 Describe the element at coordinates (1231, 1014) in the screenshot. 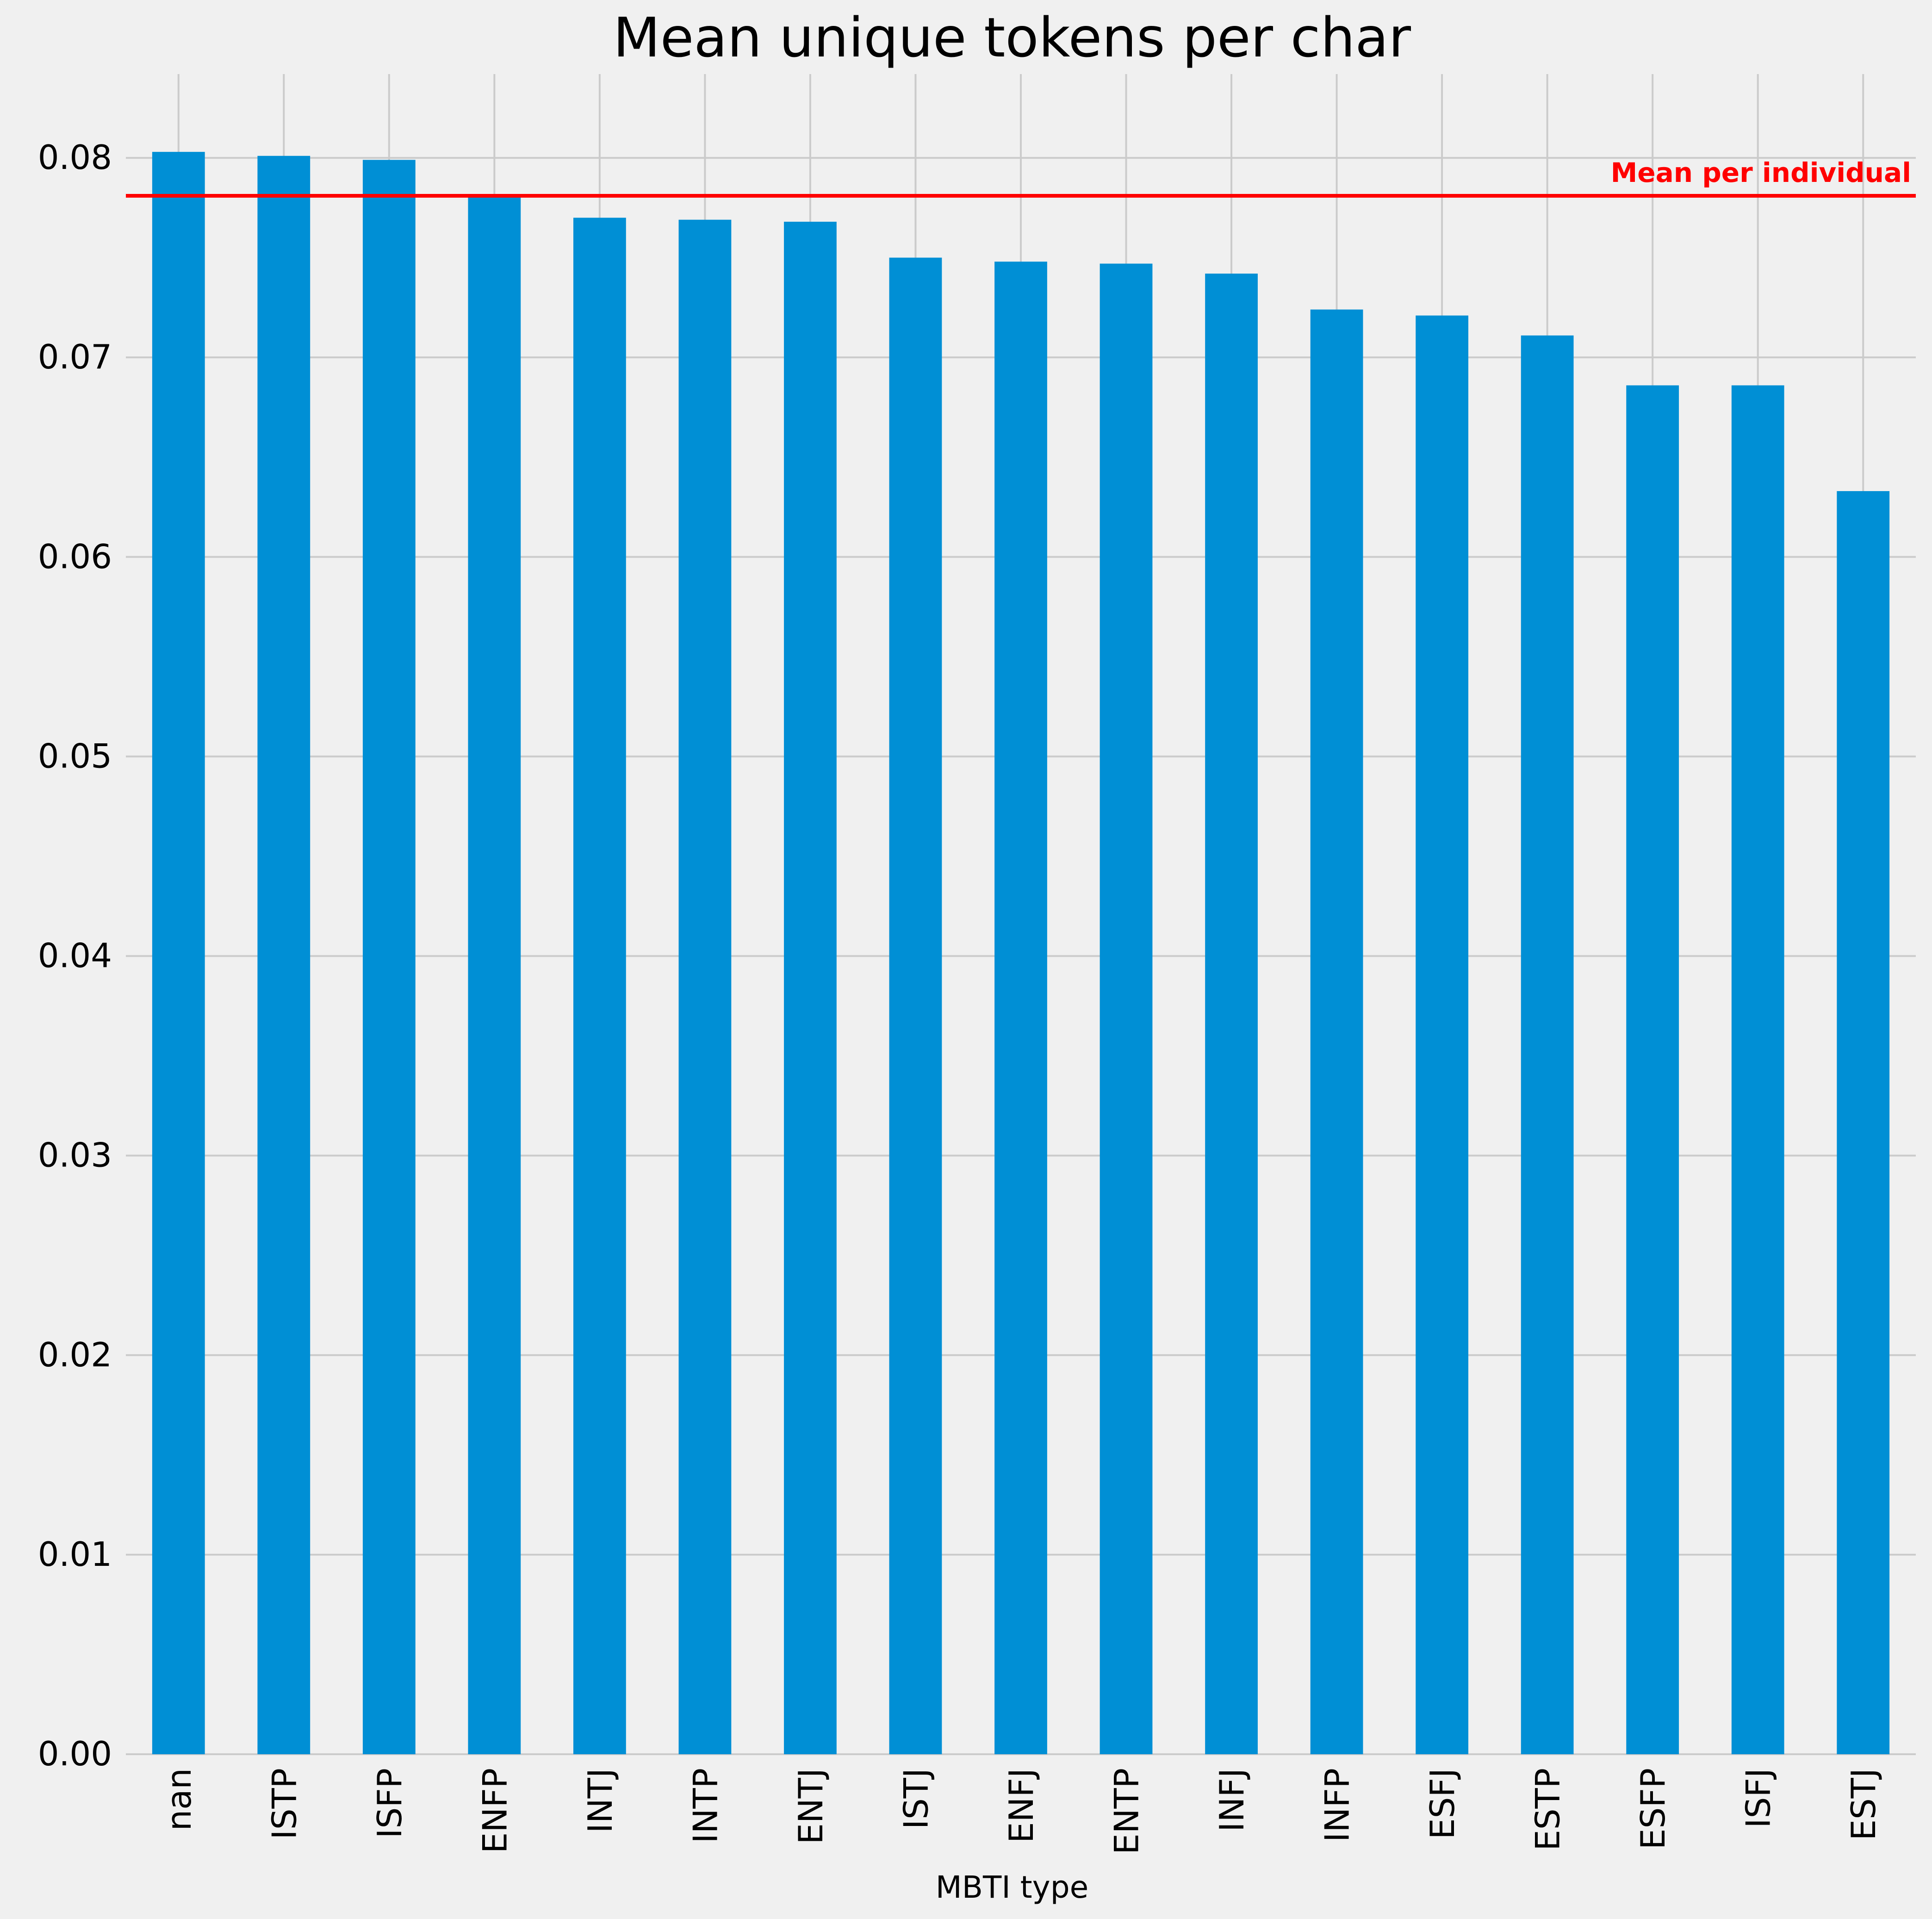

I see `bar-infj` at that location.